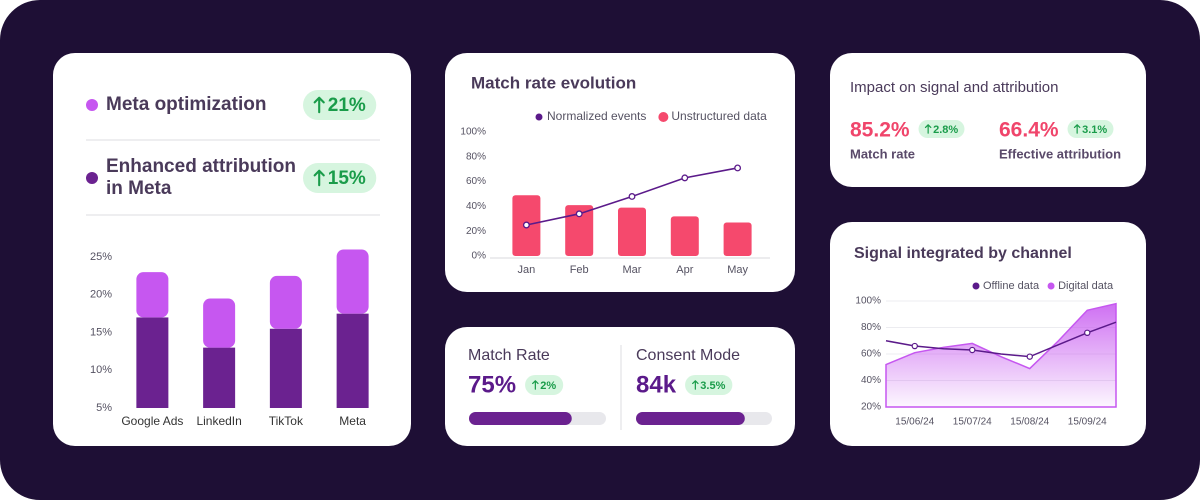  What do you see at coordinates (1029, 130) in the screenshot?
I see `impact-value: 66.4%` at bounding box center [1029, 130].